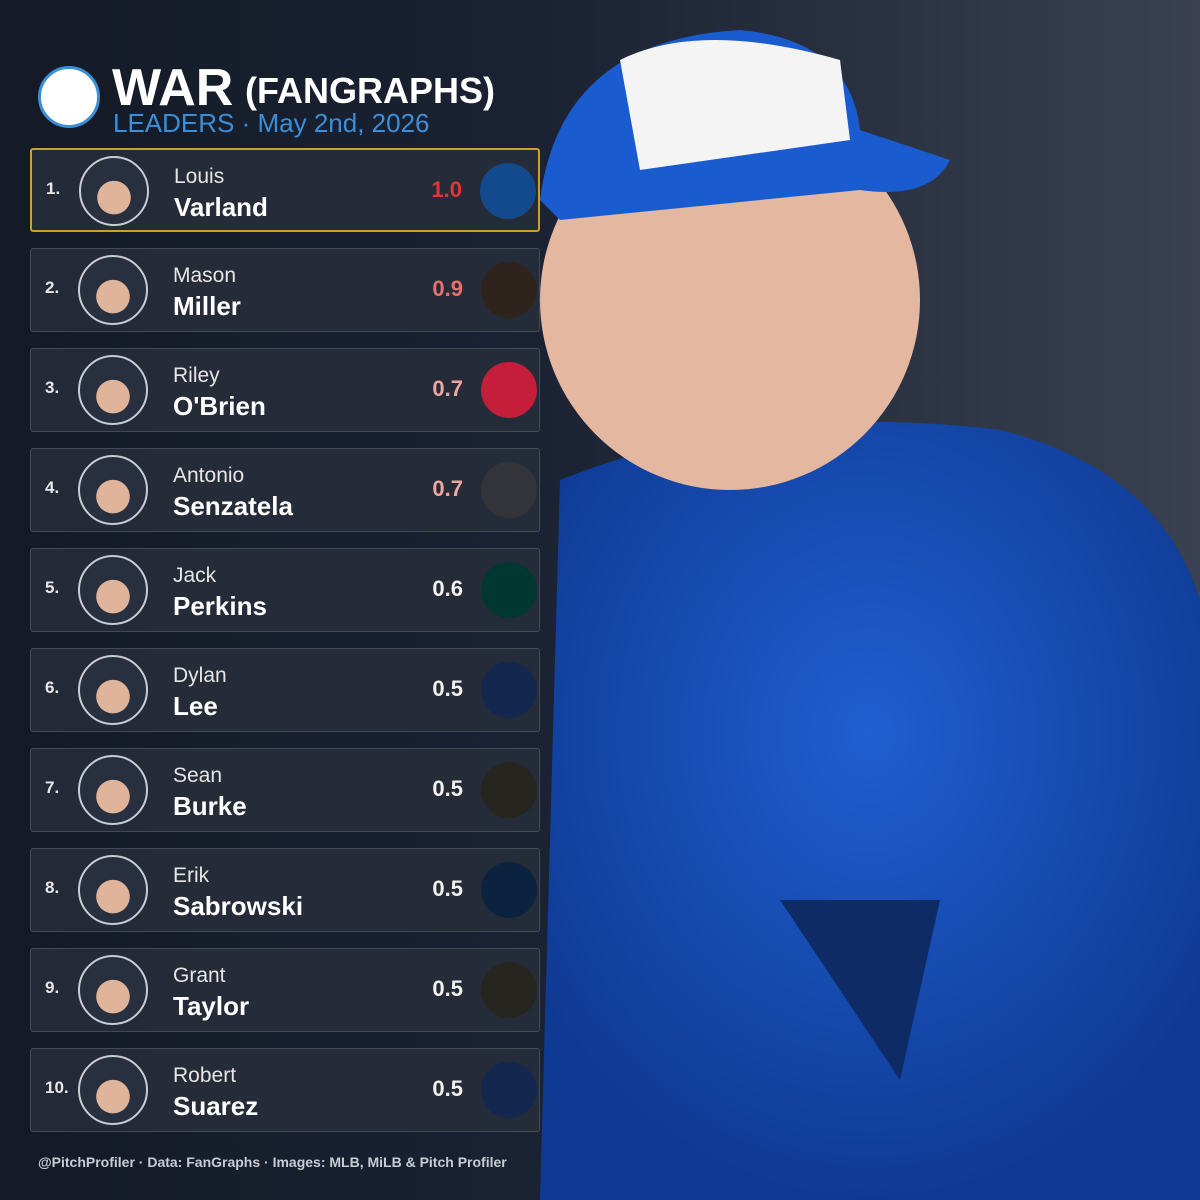 Image resolution: width=1200 pixels, height=1200 pixels. Describe the element at coordinates (52, 487) in the screenshot. I see `rank: 4.` at that location.